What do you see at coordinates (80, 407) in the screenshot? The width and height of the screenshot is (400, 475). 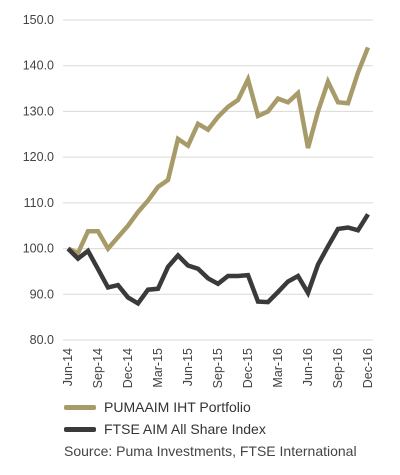 I see `legend-swatch-puma` at bounding box center [80, 407].